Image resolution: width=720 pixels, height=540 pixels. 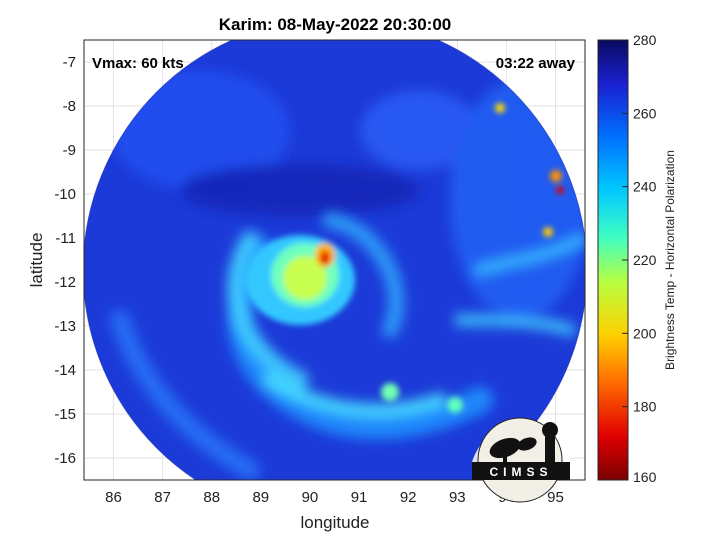 I want to click on y-tick-label: -13, so click(x=65, y=326).